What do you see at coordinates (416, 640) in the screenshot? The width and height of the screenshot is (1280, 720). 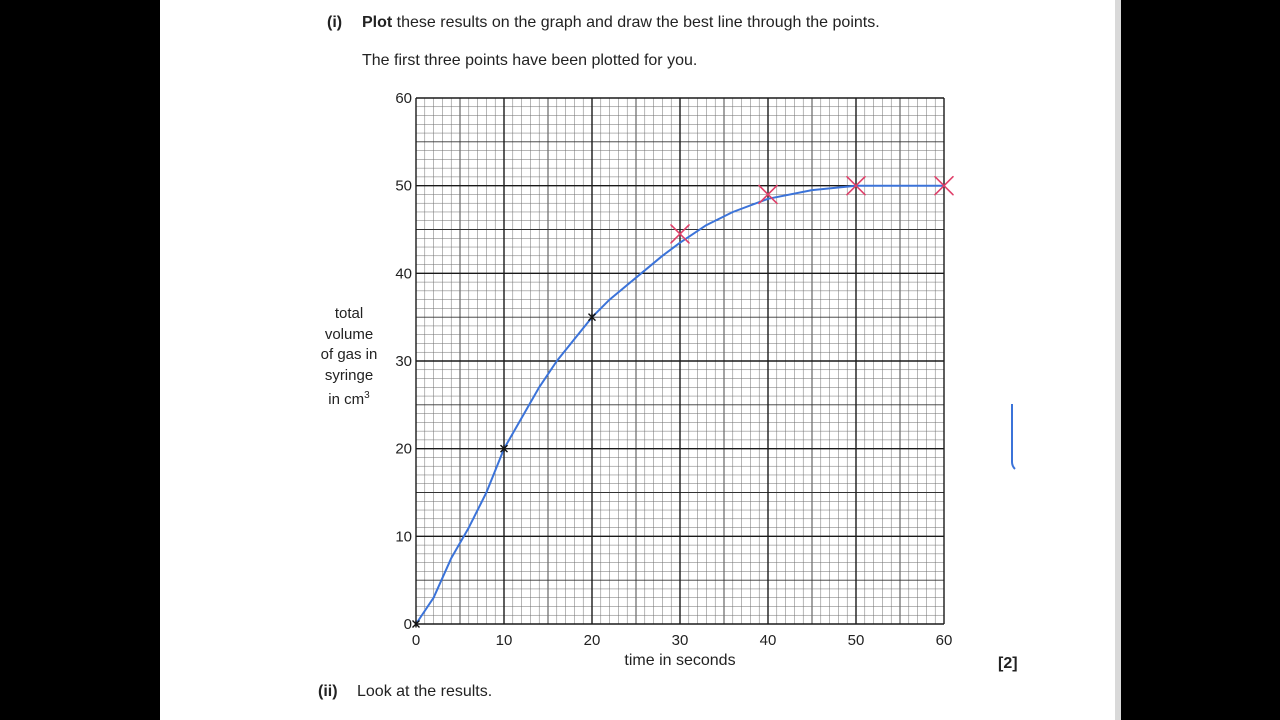 I see `x-tick-label: 0` at bounding box center [416, 640].